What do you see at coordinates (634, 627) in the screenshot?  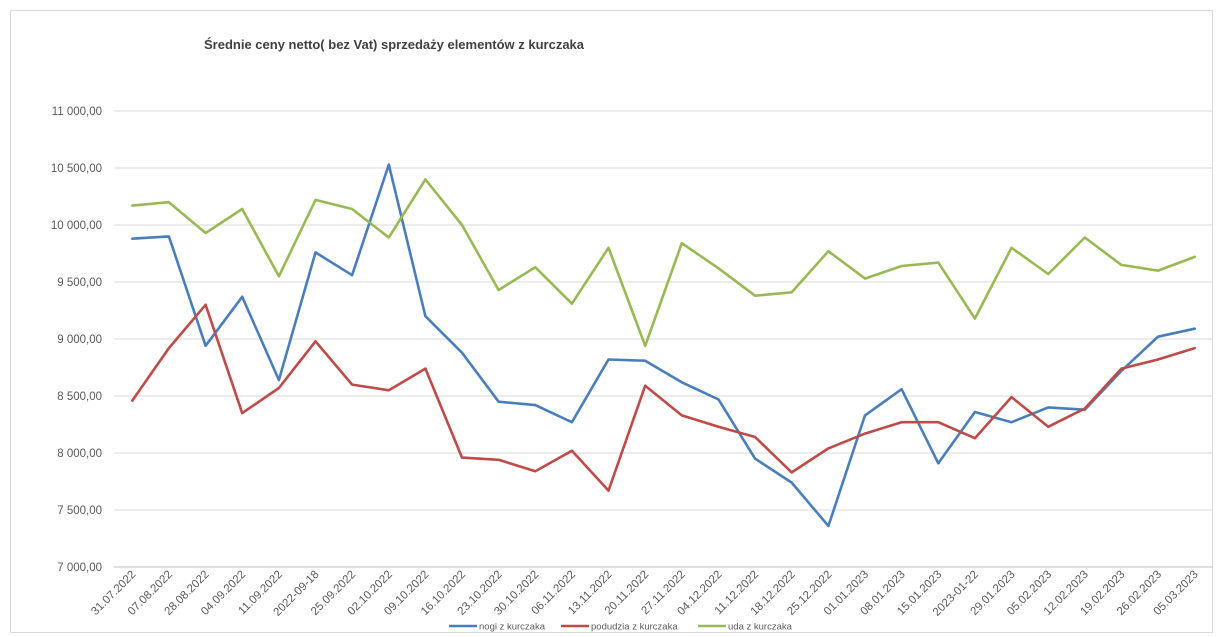 I see `legend-label: podudzia z kurczaka` at bounding box center [634, 627].